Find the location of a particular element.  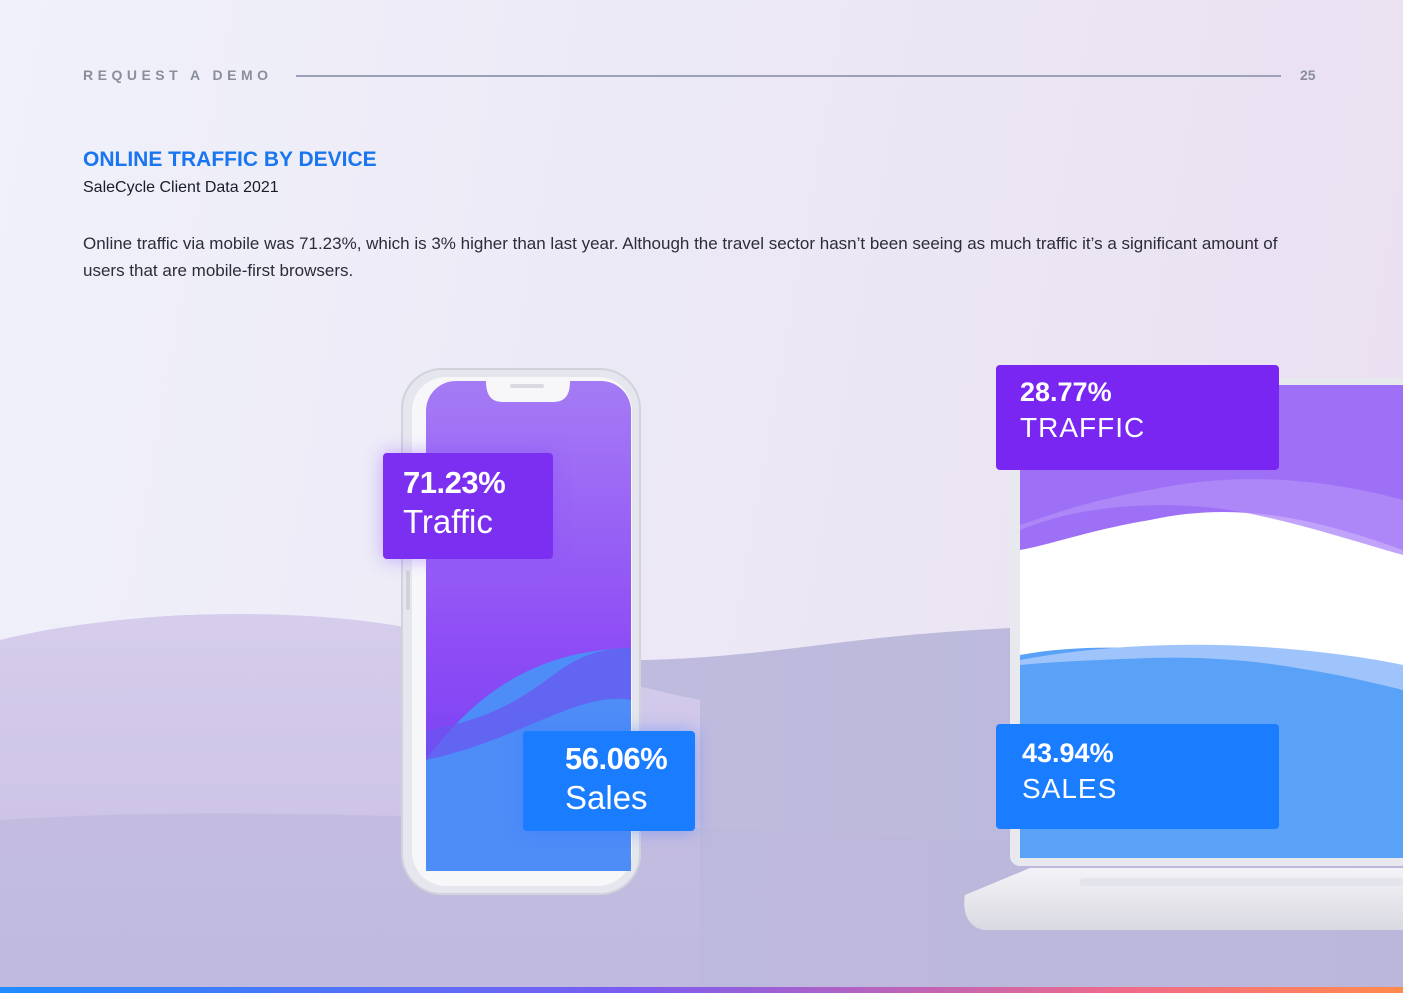

header-label: REQUEST A DEMO is located at coordinates (178, 75).